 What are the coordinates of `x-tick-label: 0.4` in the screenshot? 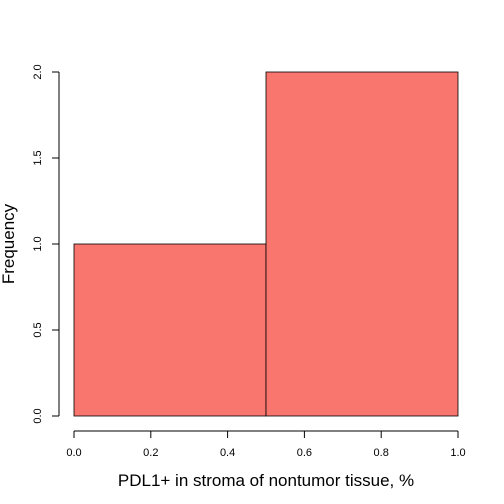 It's located at (227, 453).